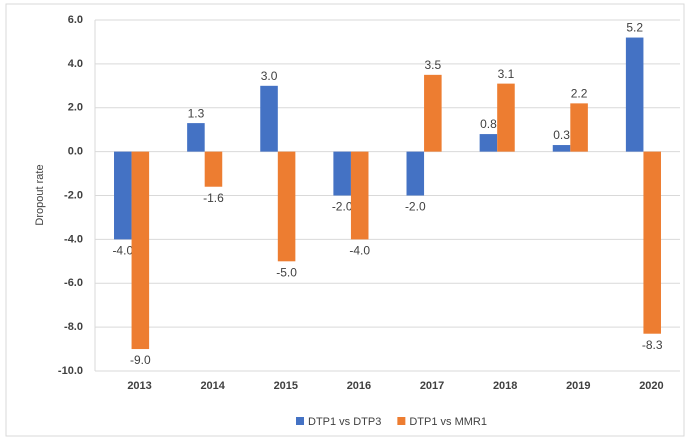 The image size is (687, 439). I want to click on data-label: 0.8, so click(488, 124).